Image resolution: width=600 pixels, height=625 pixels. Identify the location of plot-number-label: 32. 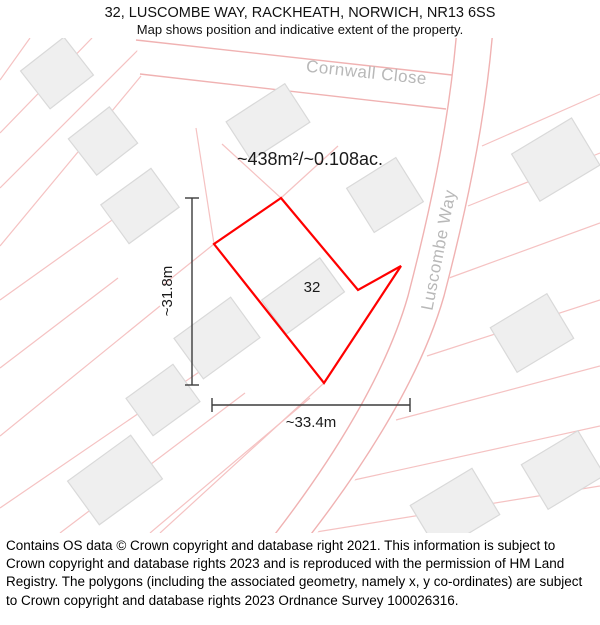
(312, 287).